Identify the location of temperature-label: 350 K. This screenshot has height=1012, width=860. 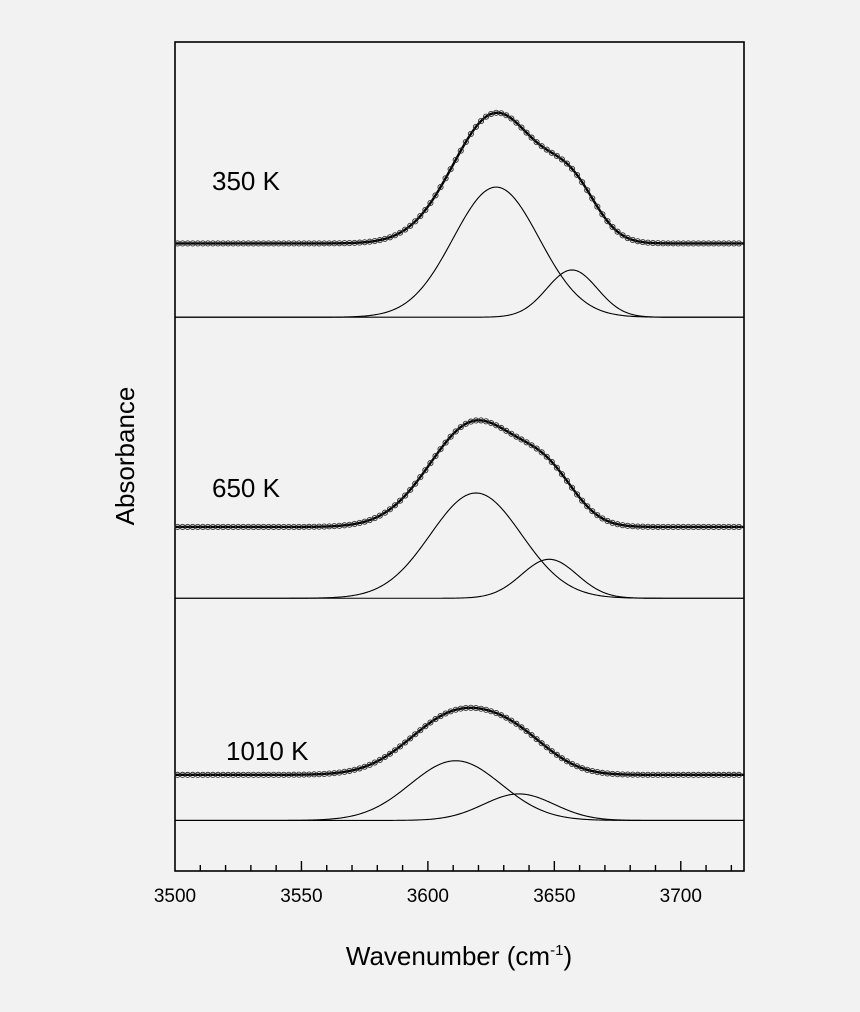
(246, 181).